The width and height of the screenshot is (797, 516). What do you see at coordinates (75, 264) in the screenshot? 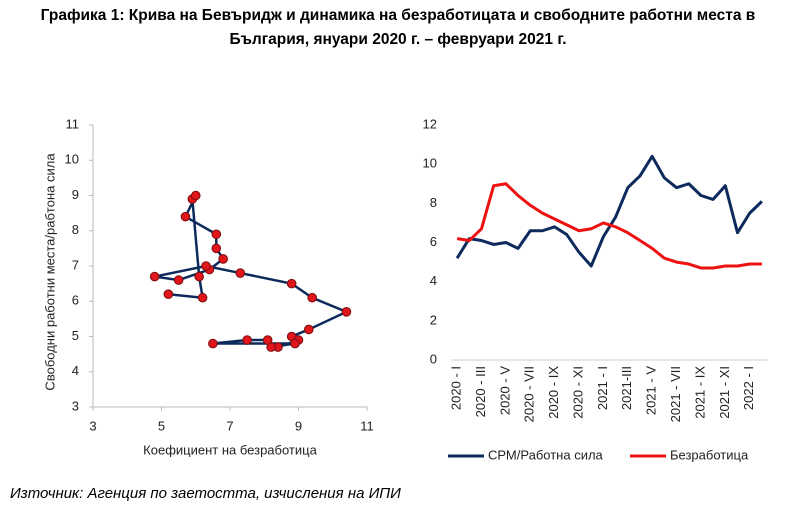
I see `y-tick-label: 7` at bounding box center [75, 264].